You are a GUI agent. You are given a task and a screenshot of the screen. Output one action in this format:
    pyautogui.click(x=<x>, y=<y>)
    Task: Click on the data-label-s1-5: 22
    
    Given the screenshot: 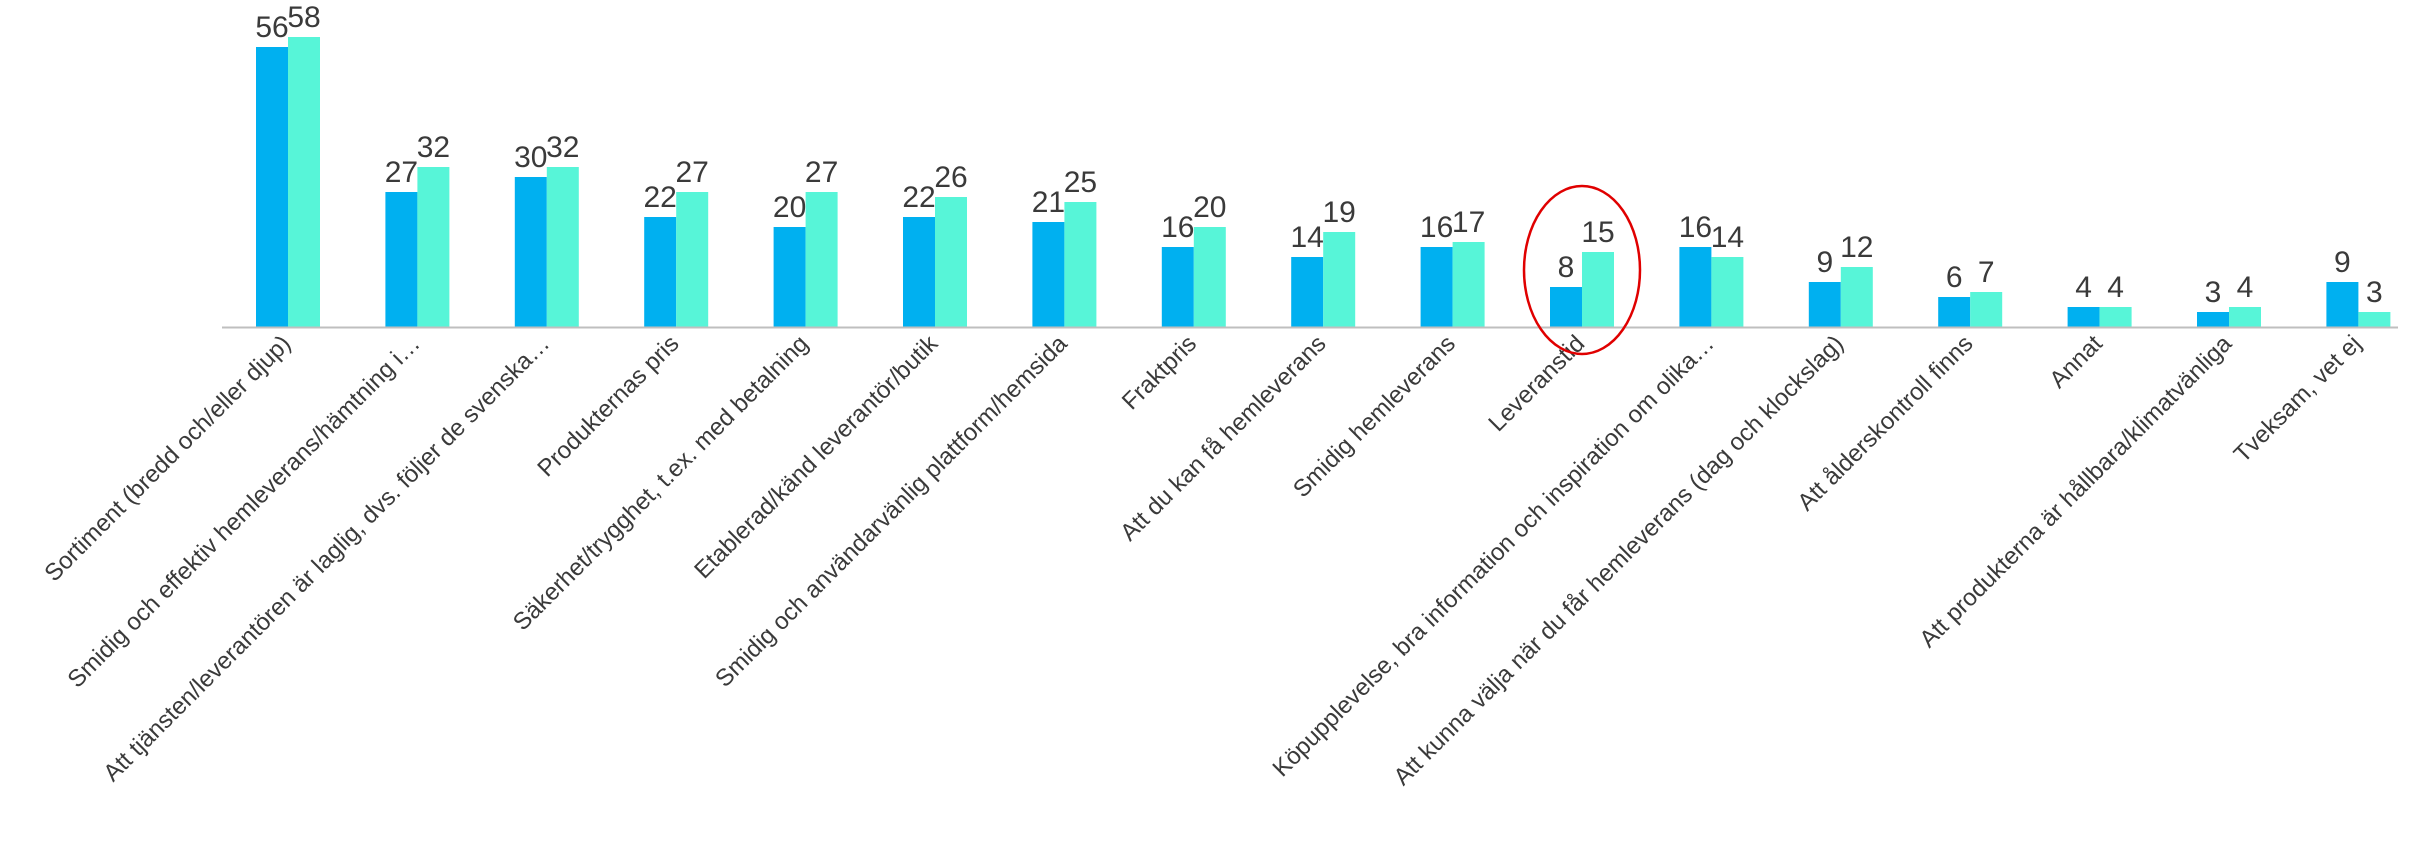 What is the action you would take?
    pyautogui.click(x=918, y=197)
    